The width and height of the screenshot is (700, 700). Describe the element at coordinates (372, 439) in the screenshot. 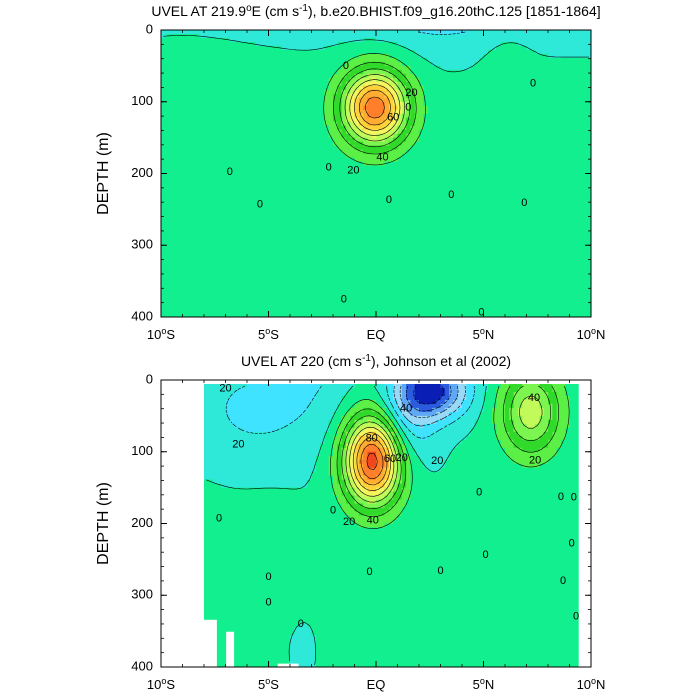

I see `contour-label: 80` at that location.